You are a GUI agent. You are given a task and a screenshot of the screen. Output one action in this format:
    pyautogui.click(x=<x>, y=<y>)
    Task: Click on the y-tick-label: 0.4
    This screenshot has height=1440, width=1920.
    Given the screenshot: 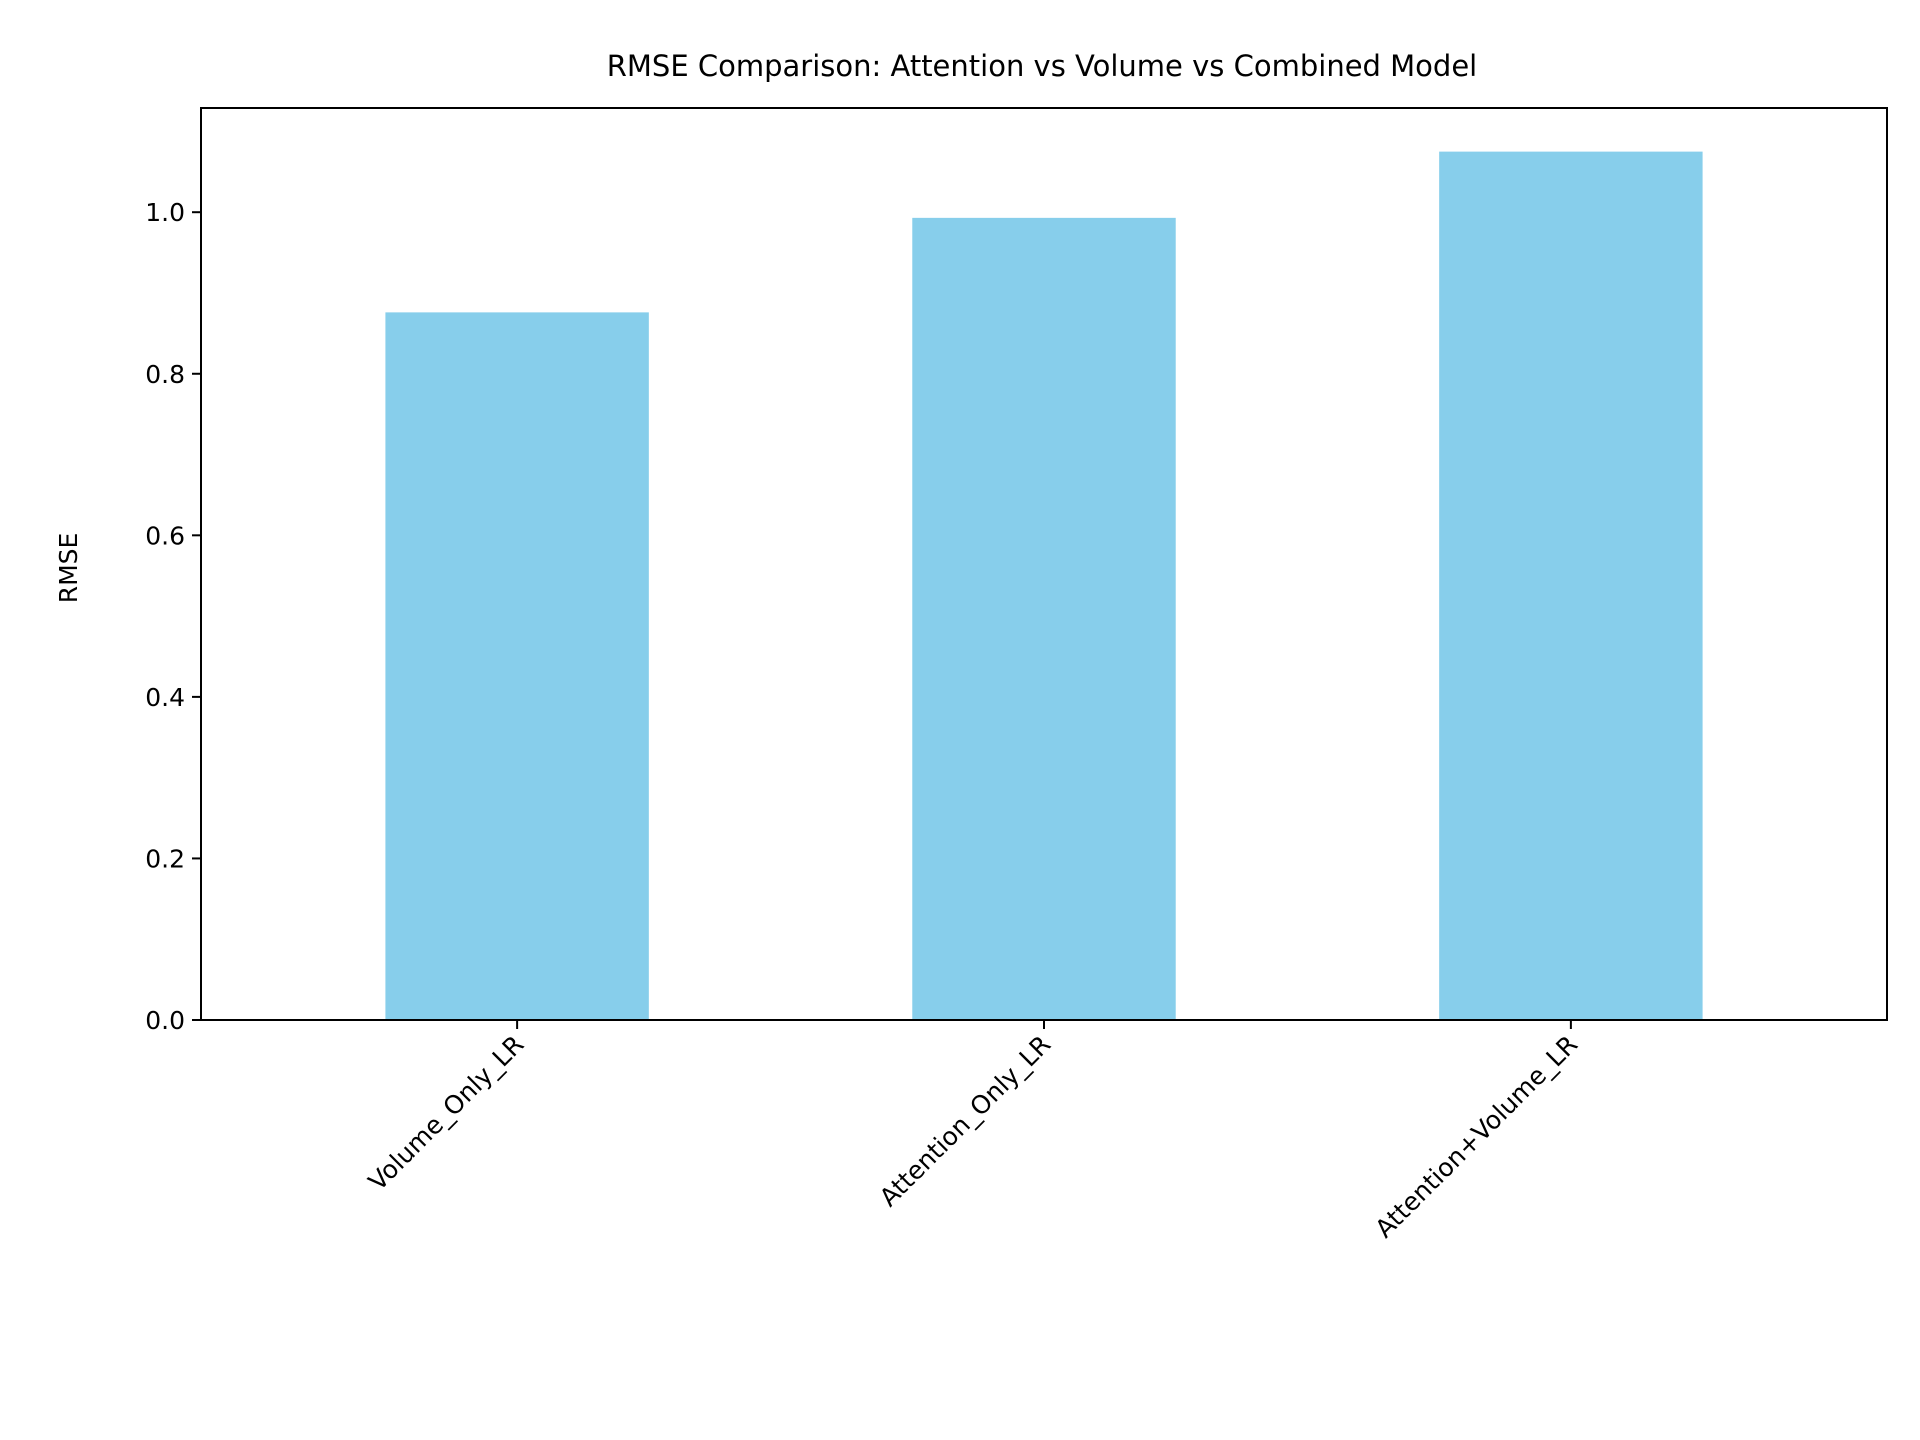 What is the action you would take?
    pyautogui.click(x=165, y=697)
    